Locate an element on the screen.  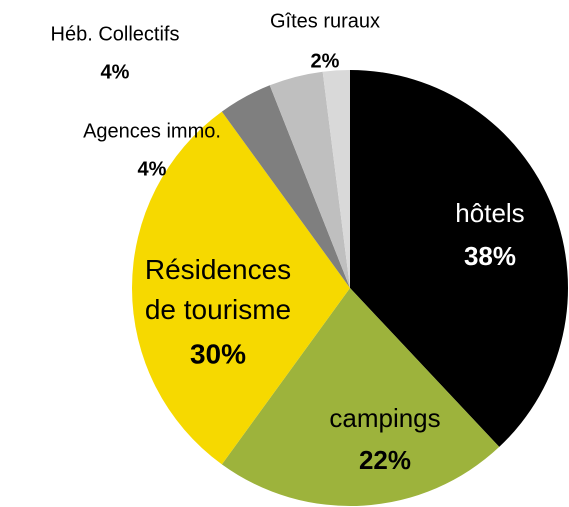
slice-value-label: 2% is located at coordinates (325, 61).